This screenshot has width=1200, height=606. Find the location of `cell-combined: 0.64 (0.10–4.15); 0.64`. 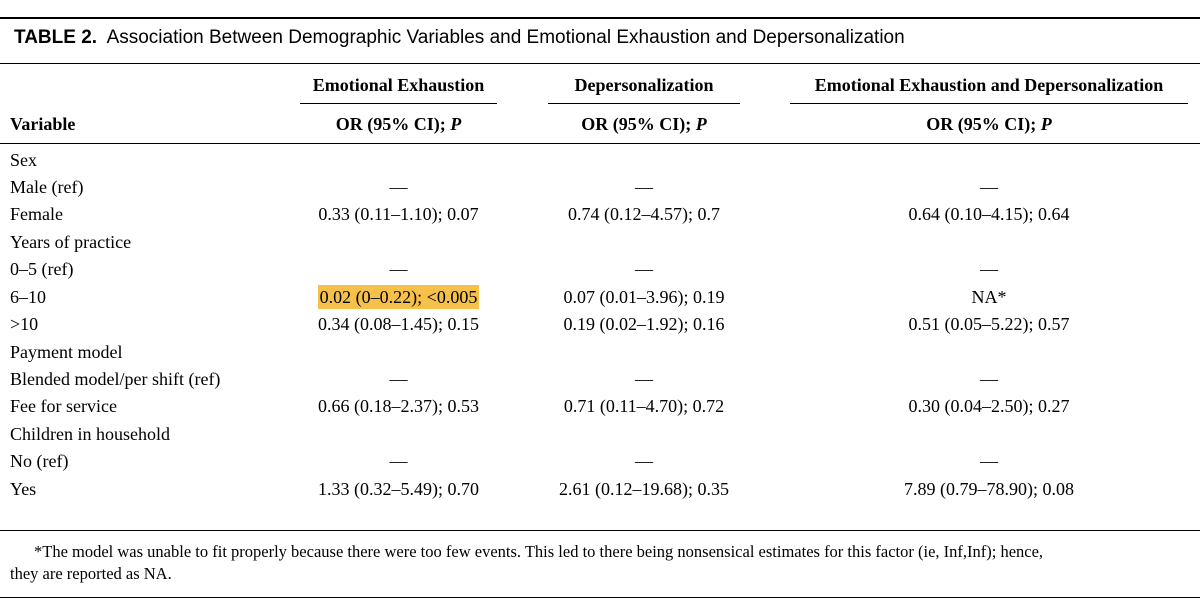

cell-combined: 0.64 (0.10–4.15); 0.64 is located at coordinates (989, 214).